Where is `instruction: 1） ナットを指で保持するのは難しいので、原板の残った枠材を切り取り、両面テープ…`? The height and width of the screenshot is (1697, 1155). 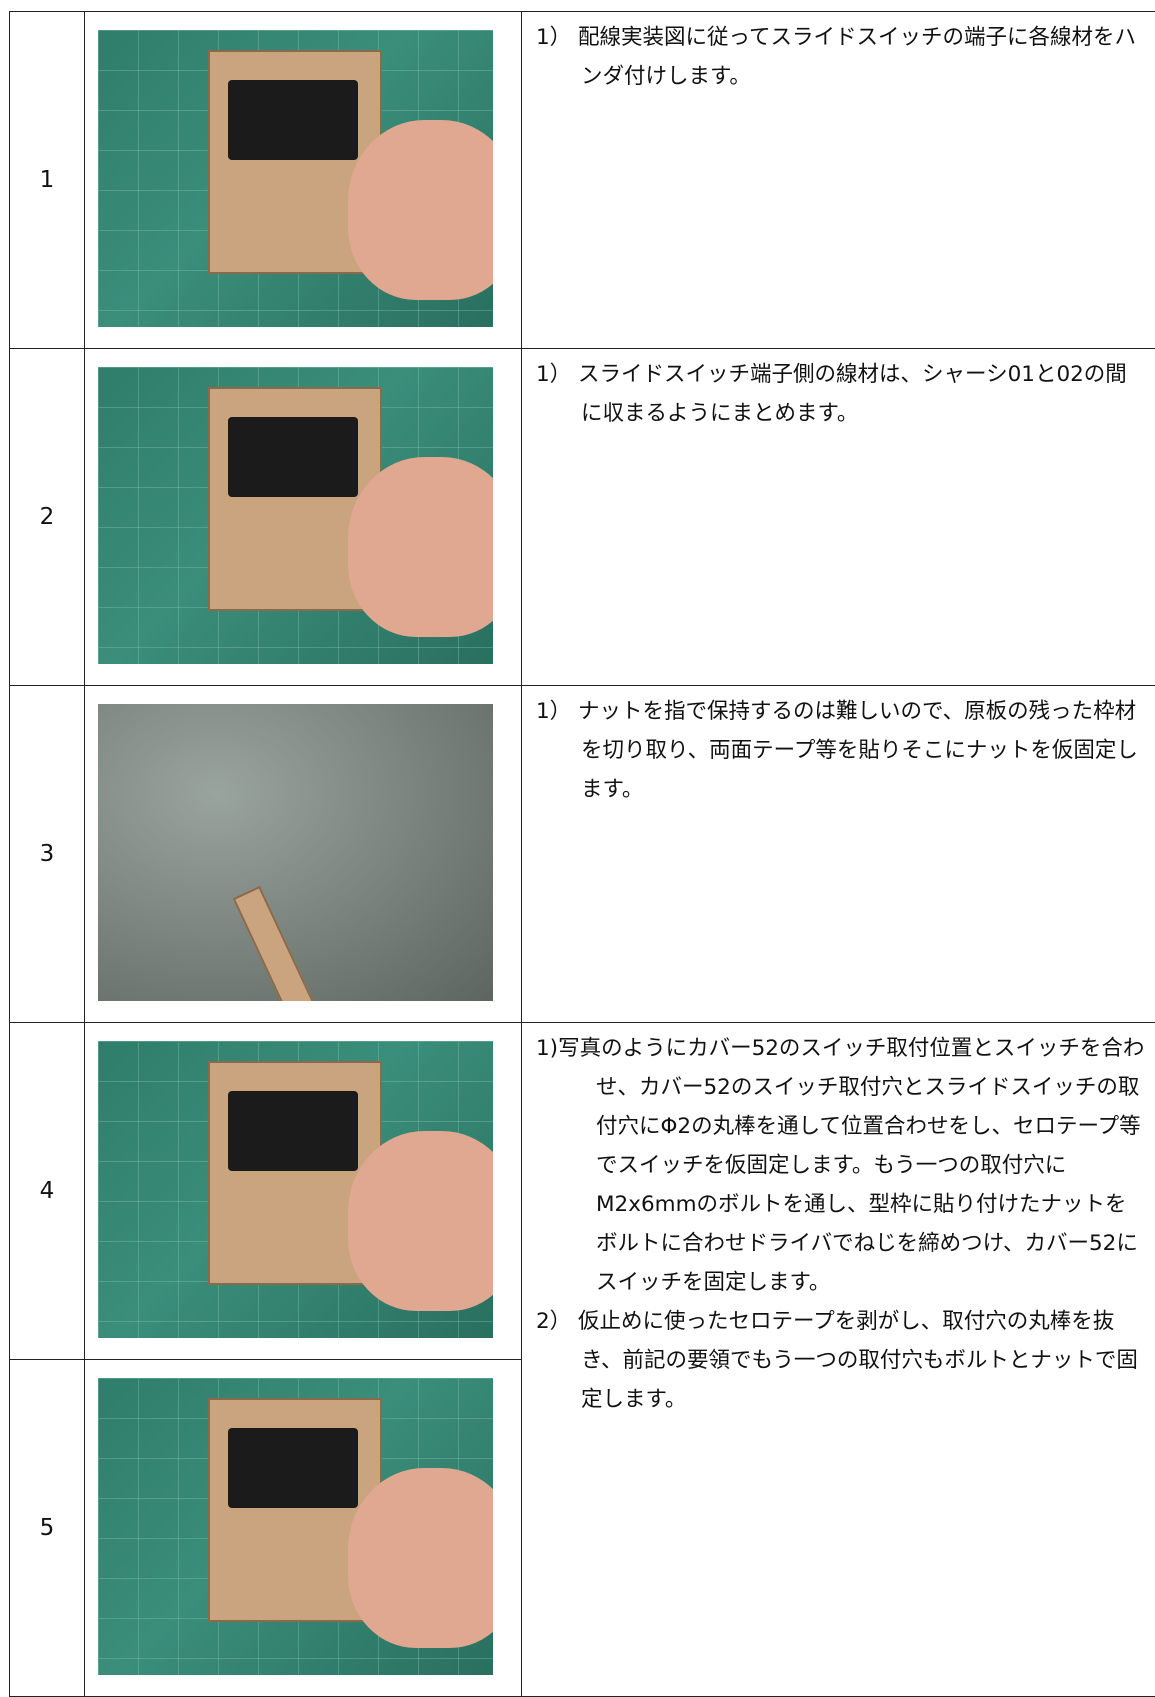
instruction: 1） ナットを指で保持するのは難しいので、原板の残った枠材を切り取り、両面テープ… is located at coordinates (841, 750).